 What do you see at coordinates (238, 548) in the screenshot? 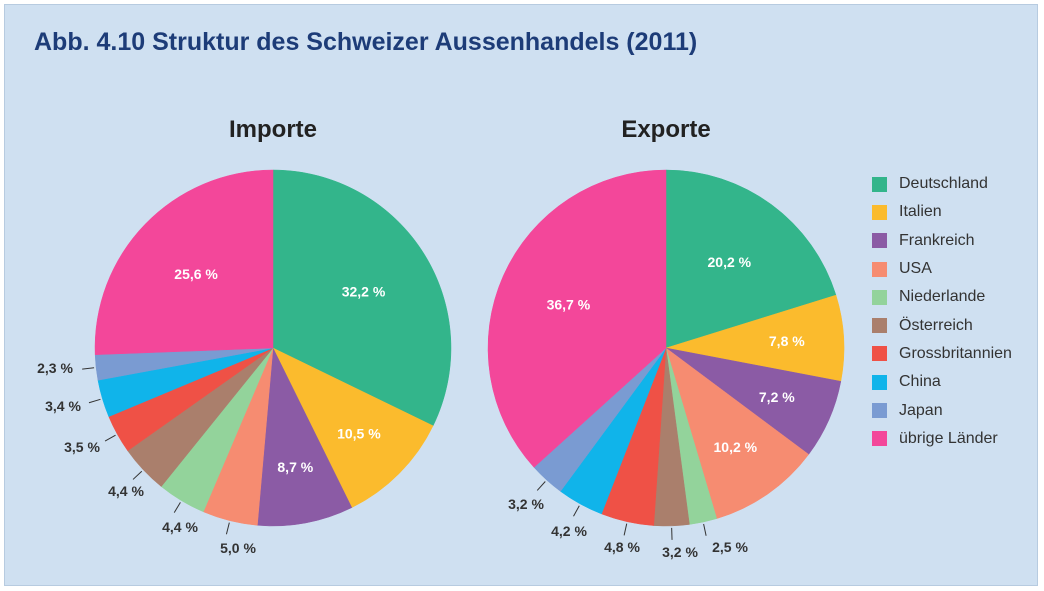
I see `slice-label: 5,0 %` at bounding box center [238, 548].